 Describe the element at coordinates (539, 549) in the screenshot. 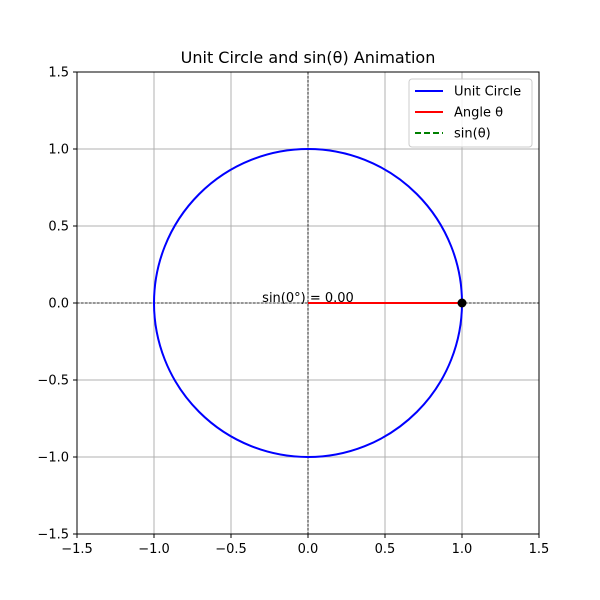

I see `x-tick-label: 1.5` at that location.